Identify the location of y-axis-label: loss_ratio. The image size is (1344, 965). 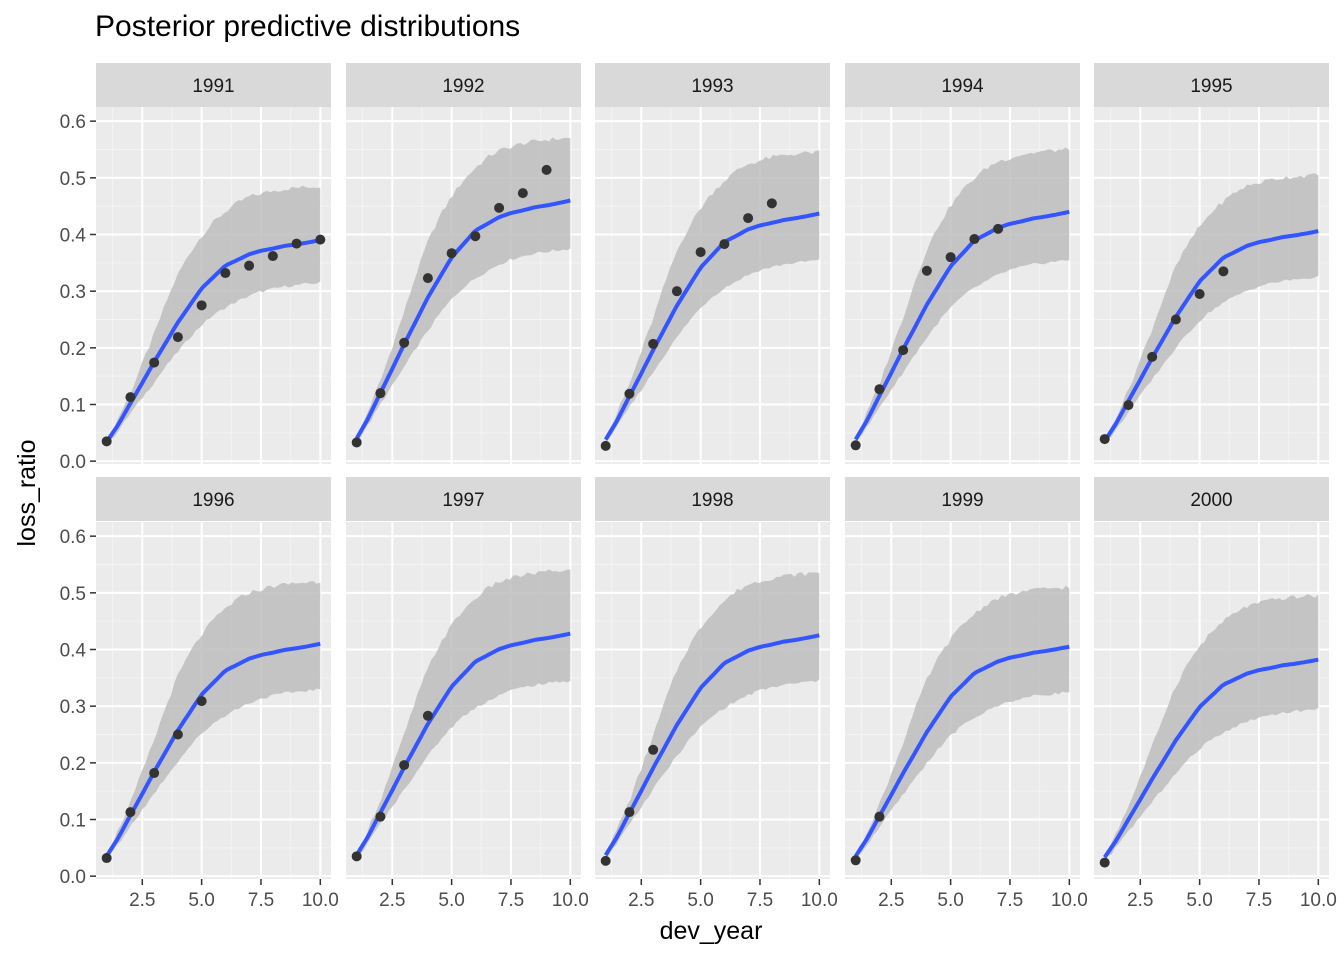
(27, 493).